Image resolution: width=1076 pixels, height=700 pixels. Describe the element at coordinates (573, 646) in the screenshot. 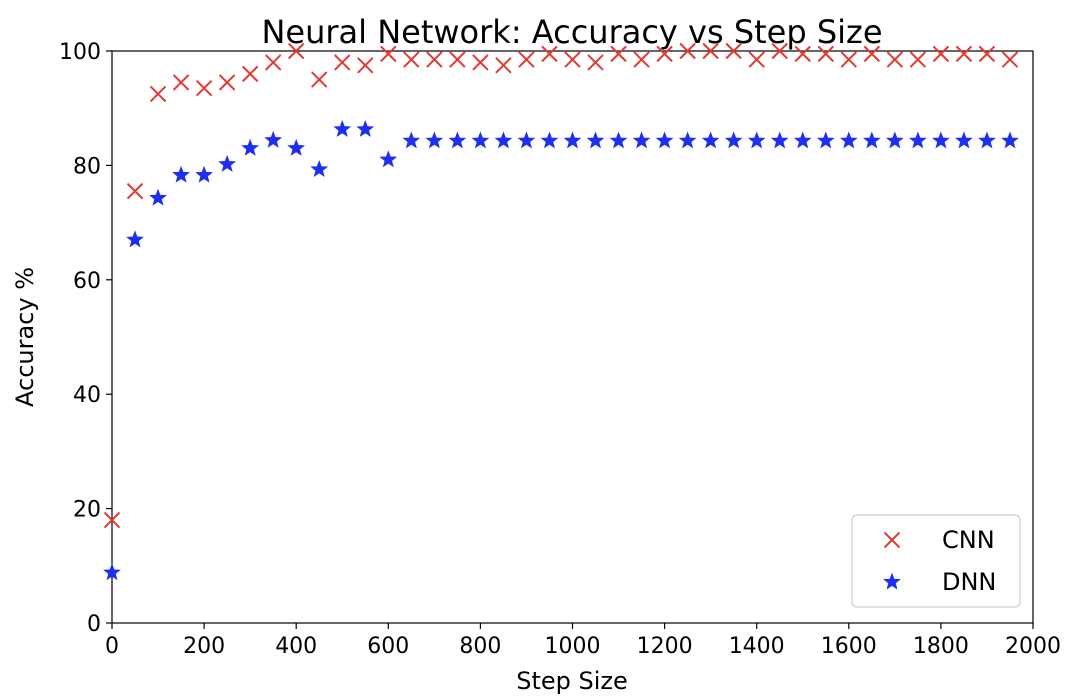

I see `x-tick-label: 1000` at that location.